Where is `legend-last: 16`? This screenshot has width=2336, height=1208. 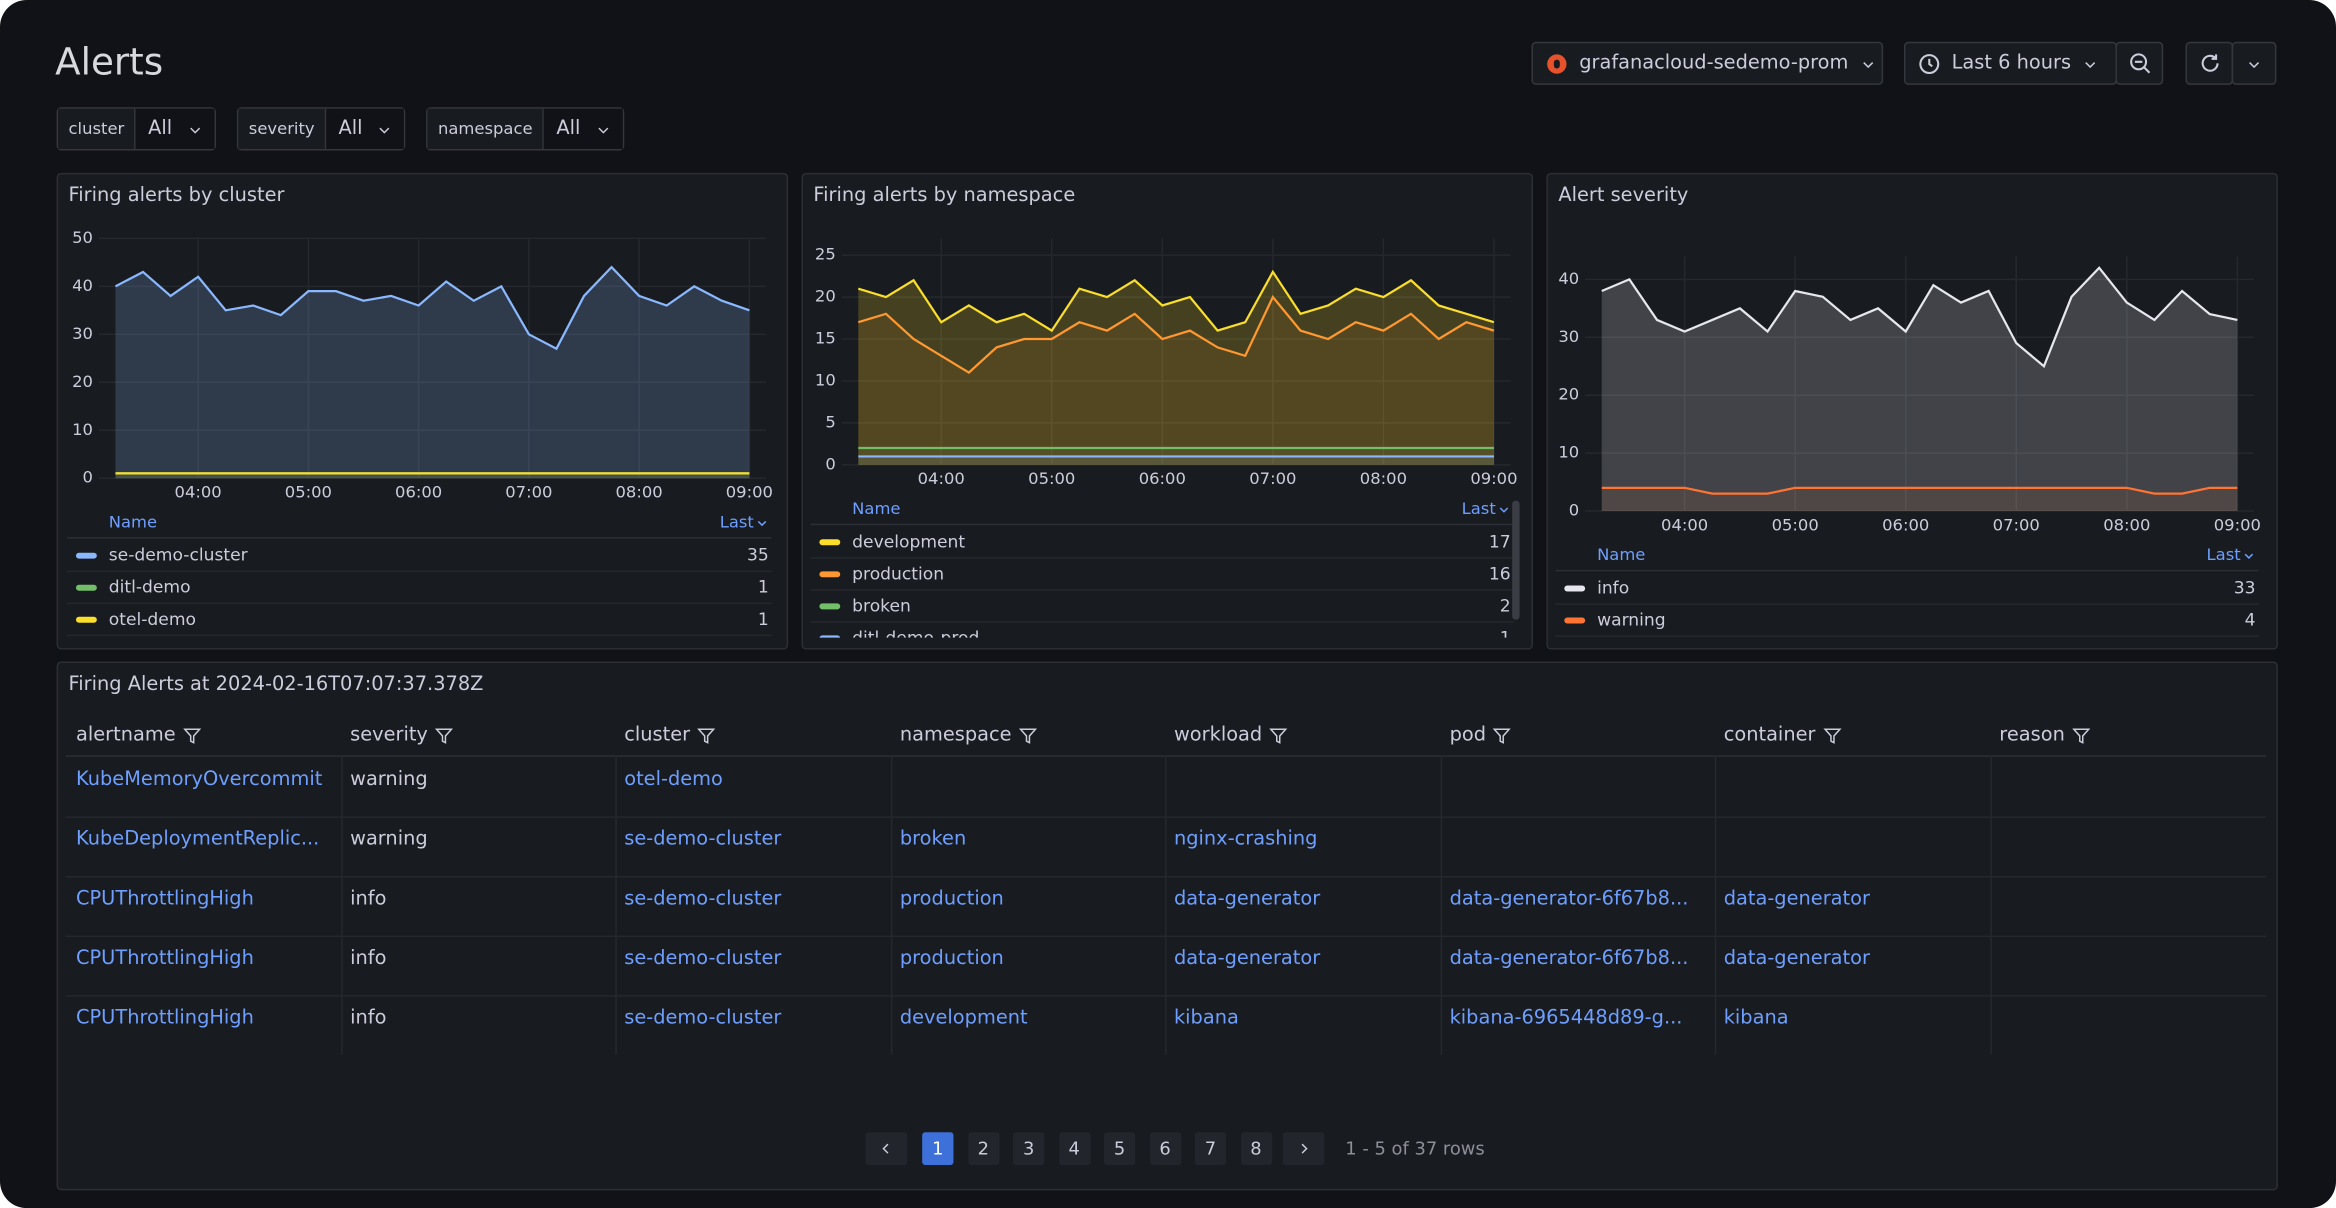 legend-last: 16 is located at coordinates (1500, 574).